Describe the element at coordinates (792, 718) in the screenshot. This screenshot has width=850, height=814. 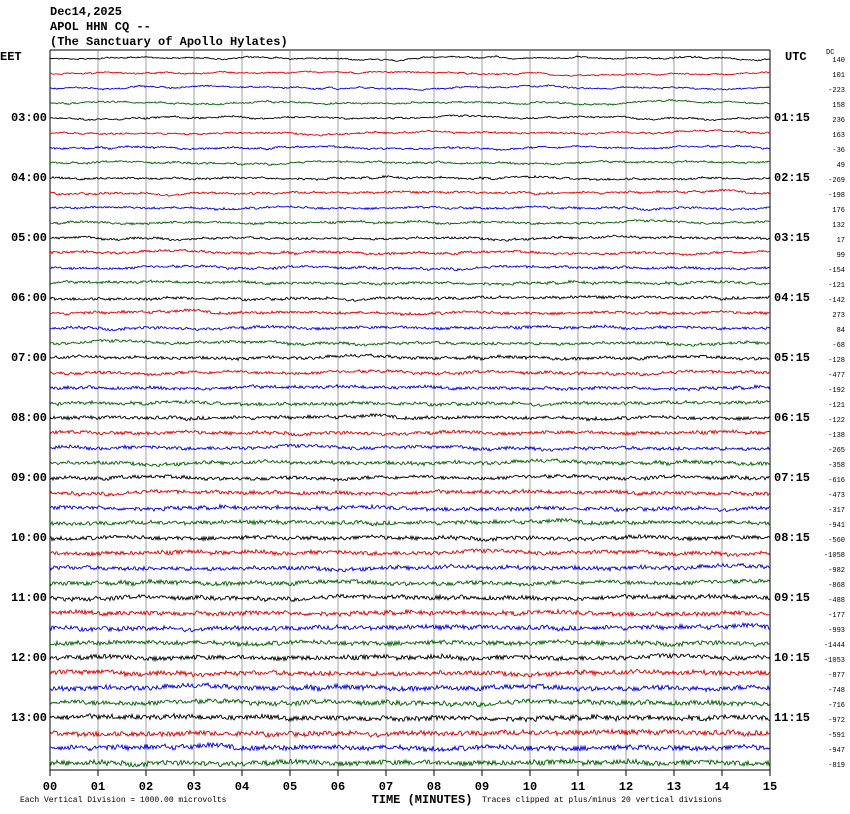
I see `right-time-label: 11:15` at that location.